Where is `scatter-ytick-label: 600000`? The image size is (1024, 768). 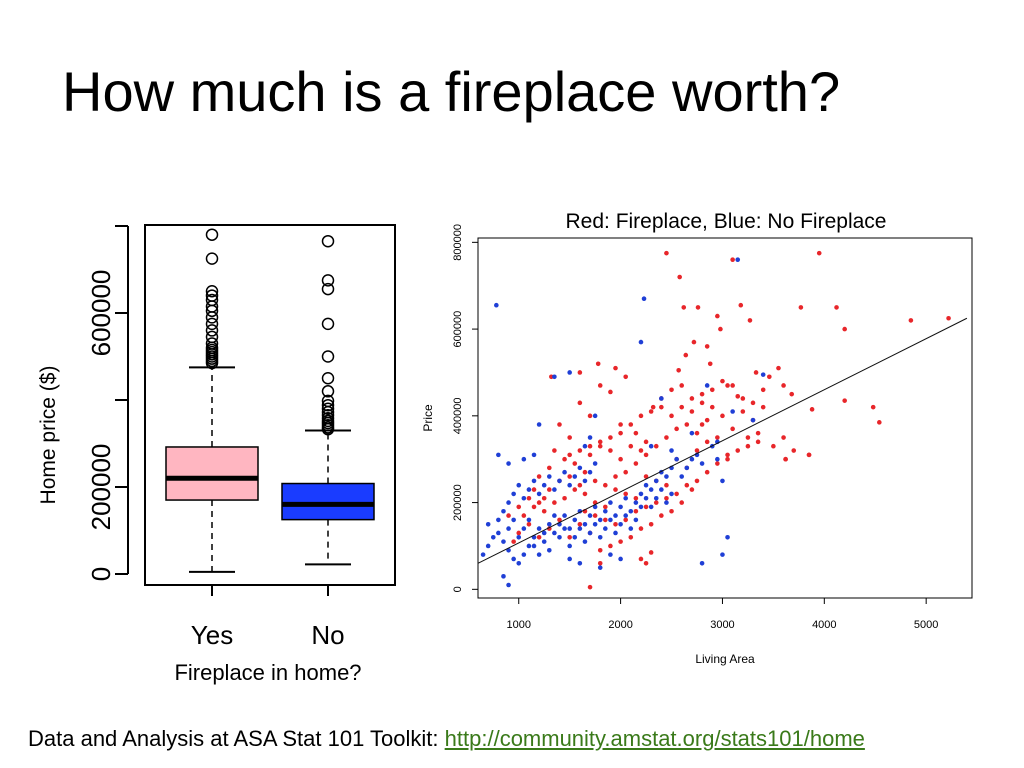 scatter-ytick-label: 600000 is located at coordinates (458, 329).